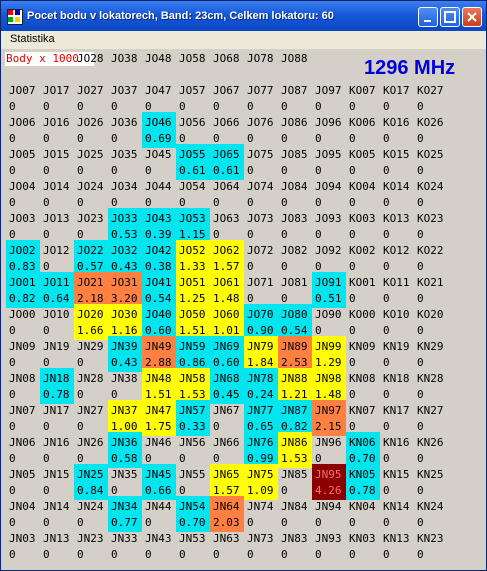  Describe the element at coordinates (430, 282) in the screenshot. I see `locator-code: KO21` at that location.